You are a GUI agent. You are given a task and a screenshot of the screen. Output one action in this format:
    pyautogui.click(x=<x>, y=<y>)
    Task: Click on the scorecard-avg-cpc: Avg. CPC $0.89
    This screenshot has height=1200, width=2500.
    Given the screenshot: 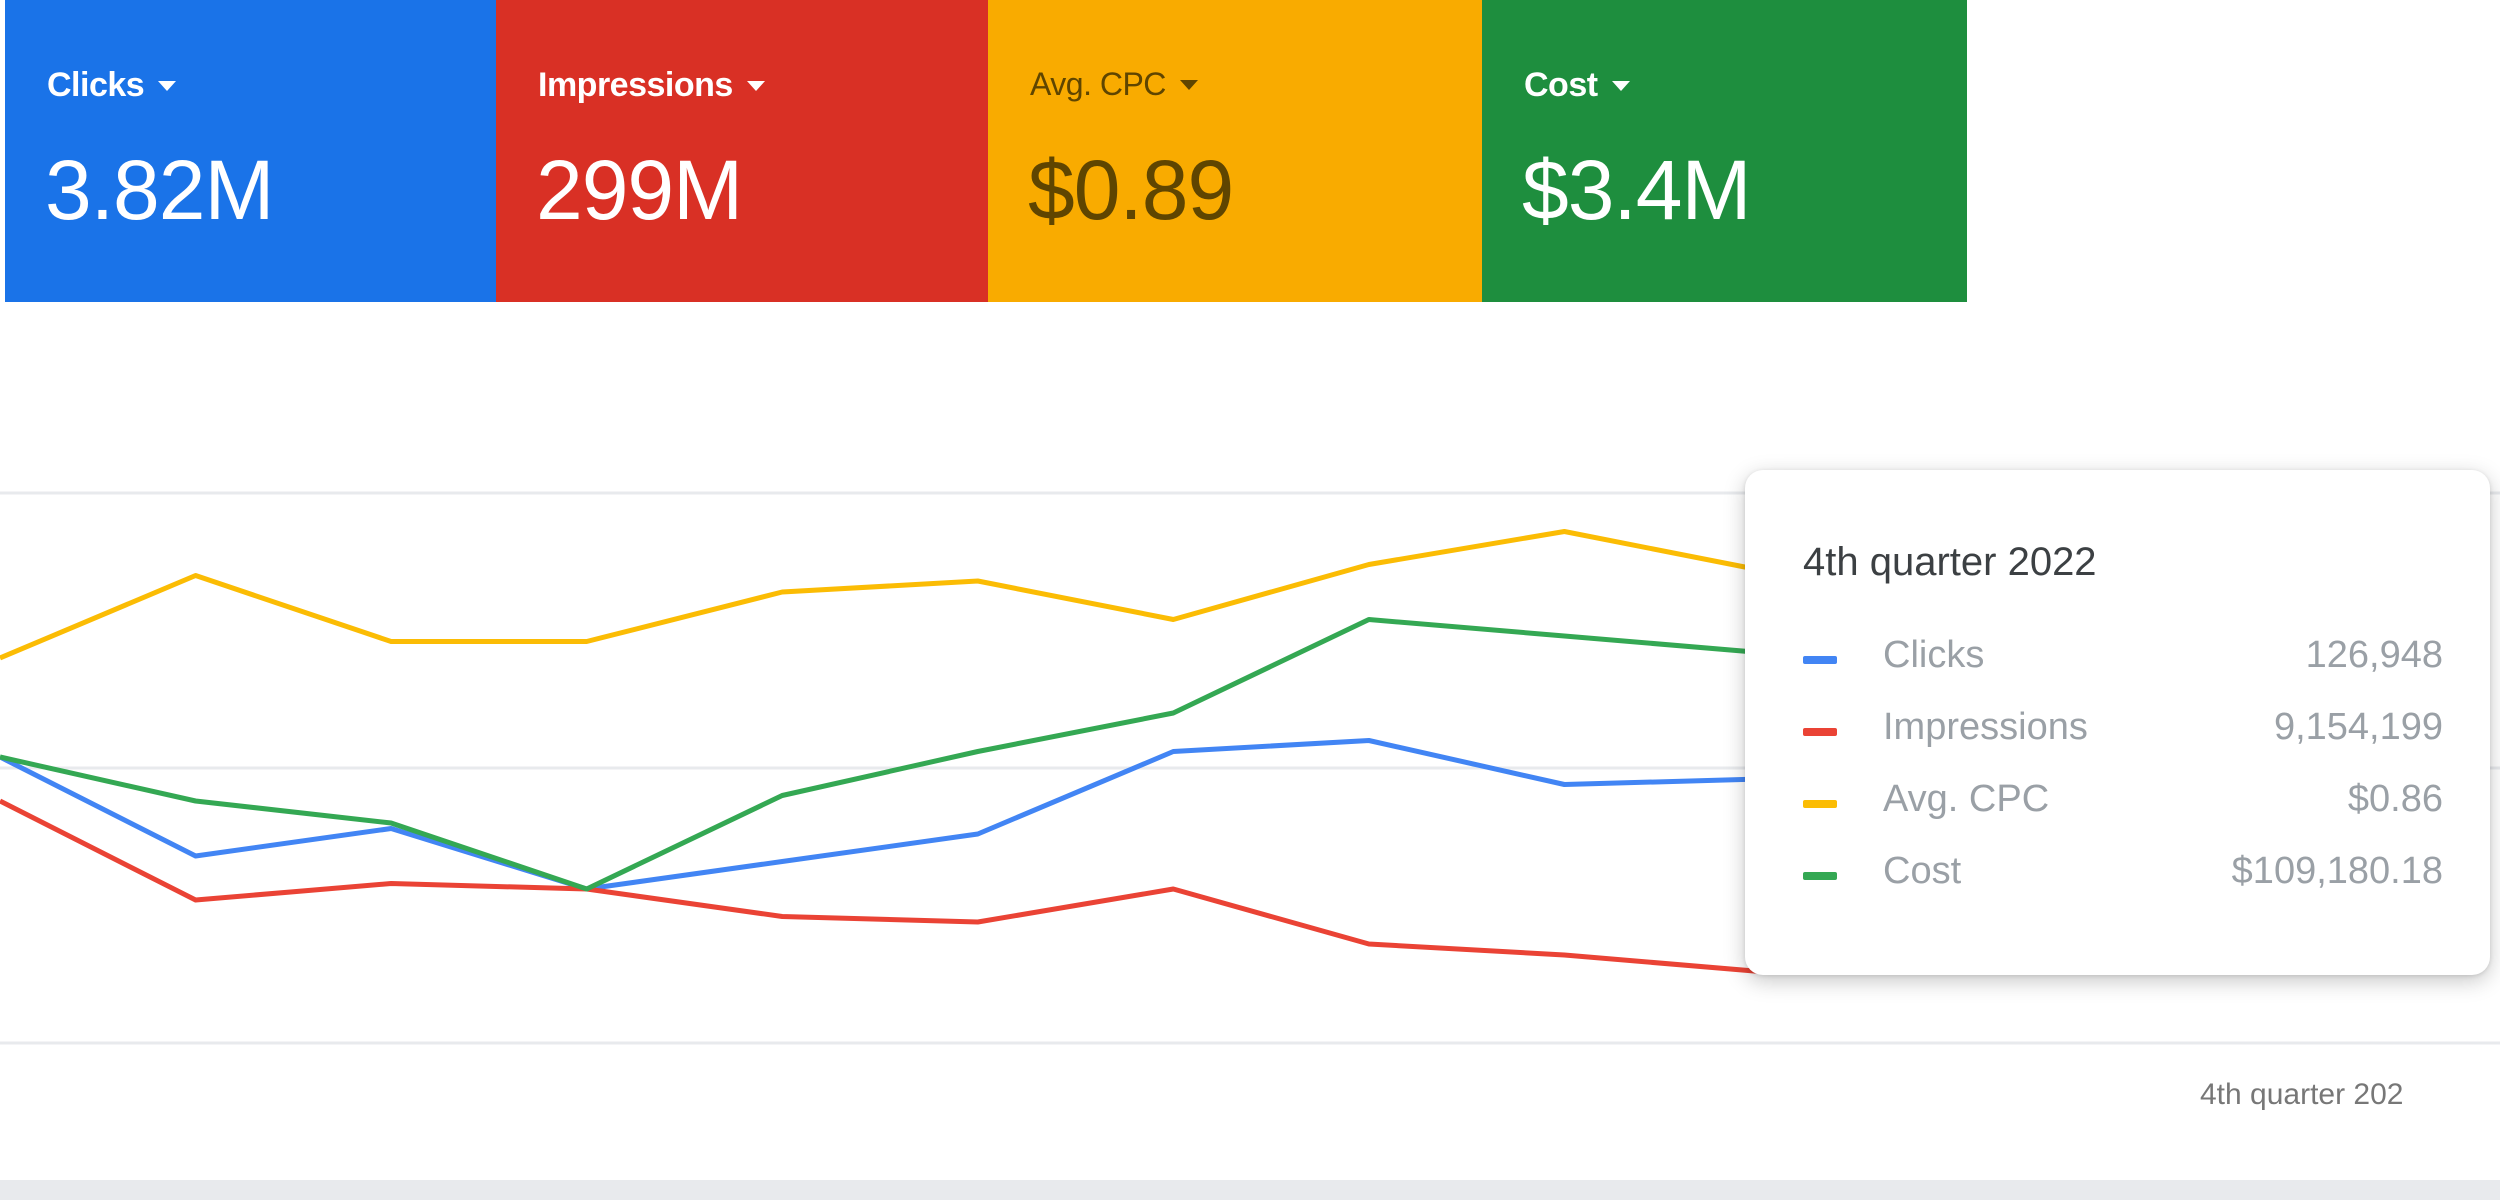 What is the action you would take?
    pyautogui.click(x=1235, y=151)
    